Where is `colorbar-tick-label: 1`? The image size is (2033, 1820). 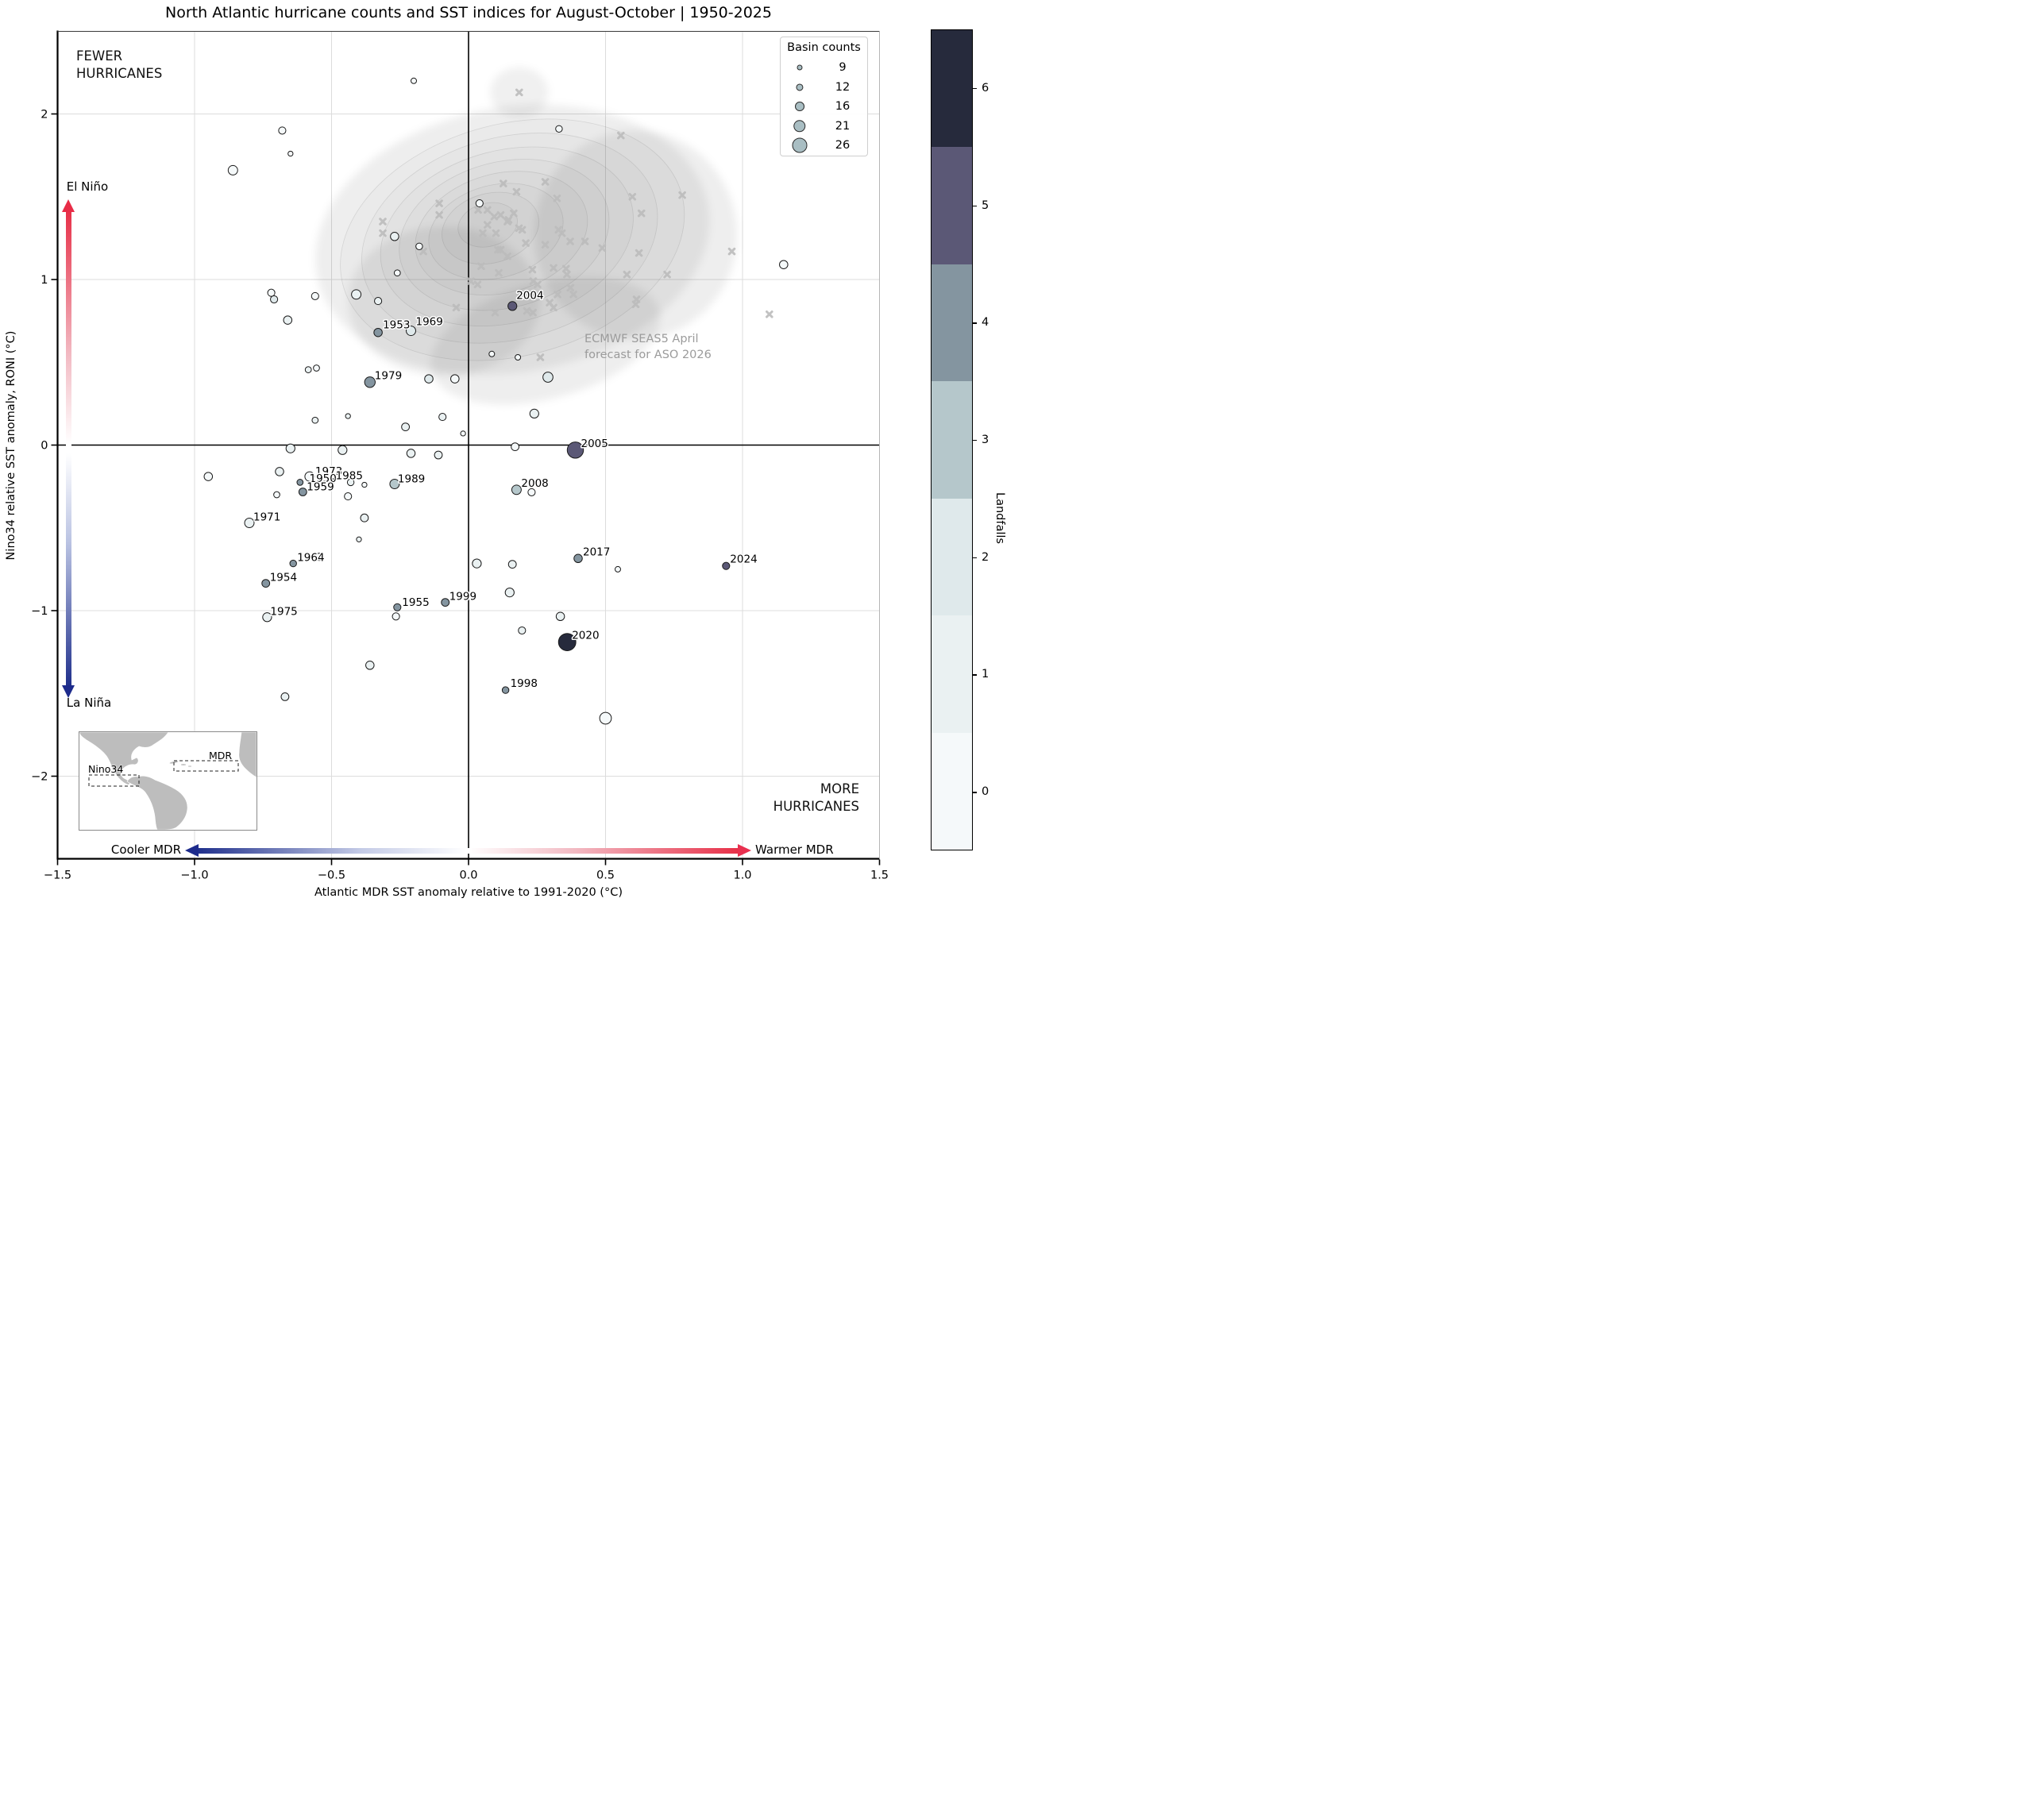
colorbar-tick-label: 1 is located at coordinates (986, 674).